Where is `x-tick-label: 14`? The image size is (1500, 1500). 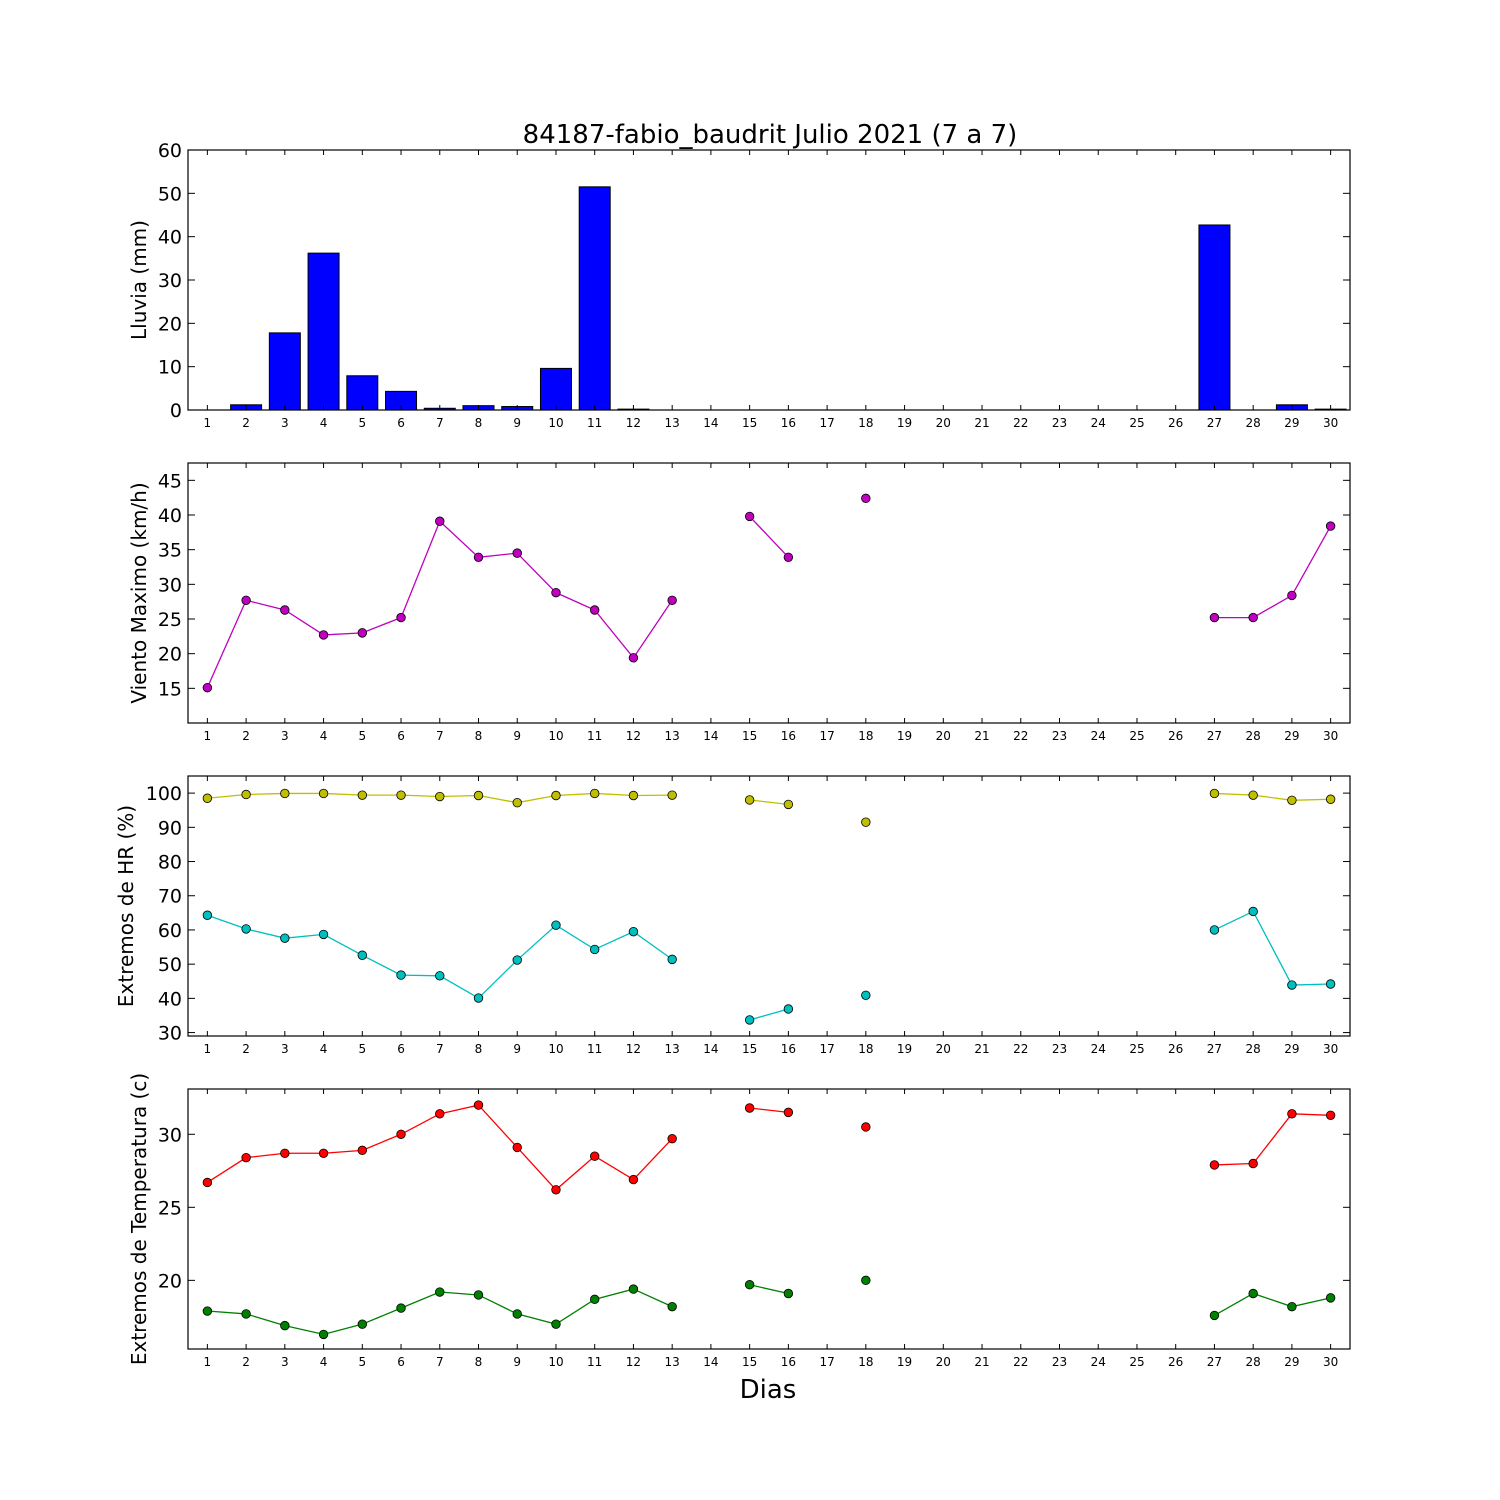 x-tick-label: 14 is located at coordinates (710, 1049).